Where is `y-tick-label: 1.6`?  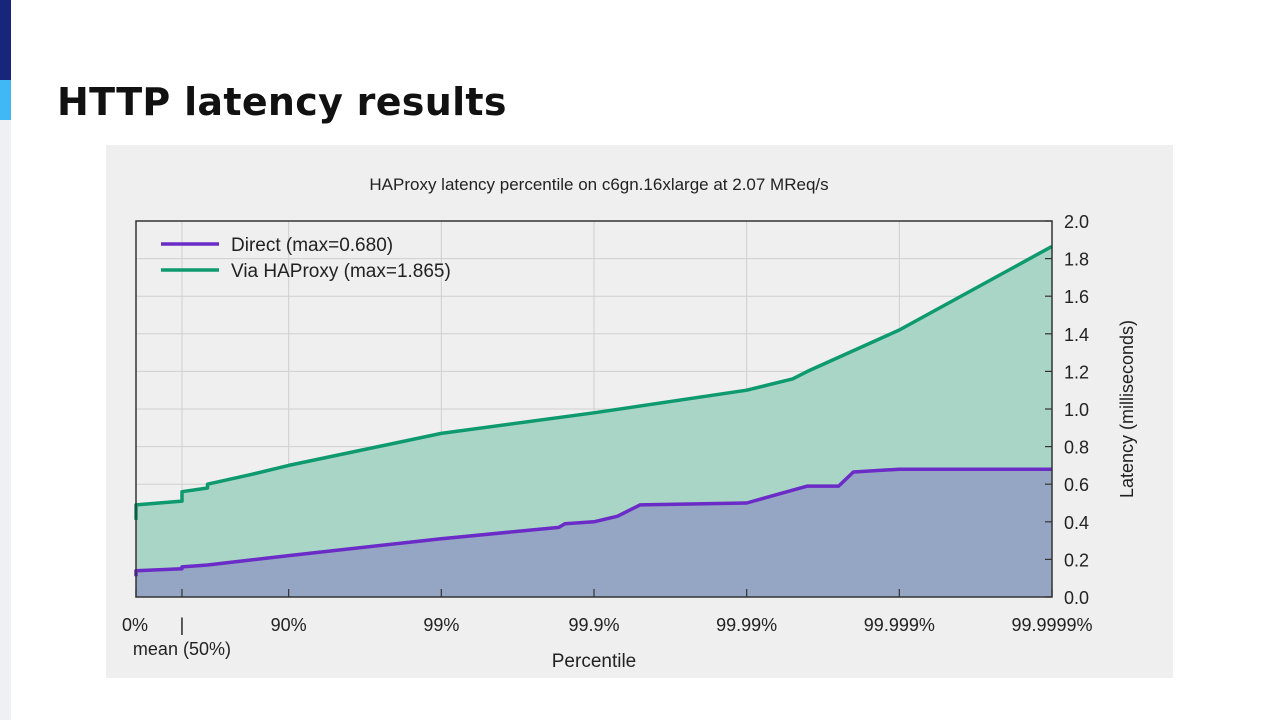
y-tick-label: 1.6 is located at coordinates (1076, 297).